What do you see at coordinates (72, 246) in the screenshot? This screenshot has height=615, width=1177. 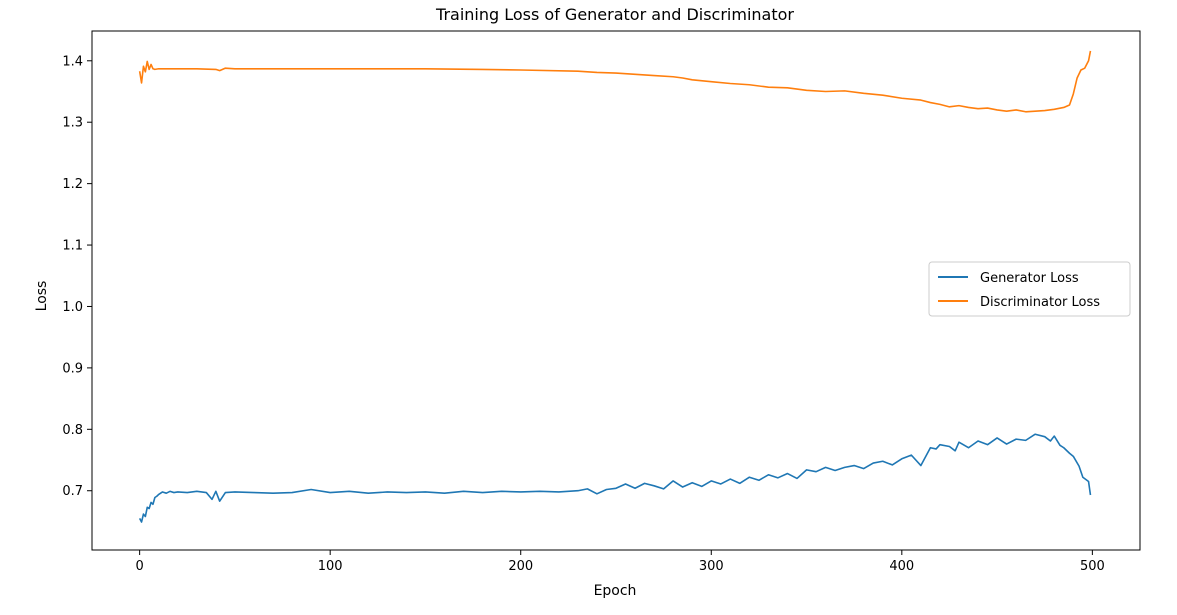 I see `y-tick-label: 1.1` at bounding box center [72, 246].